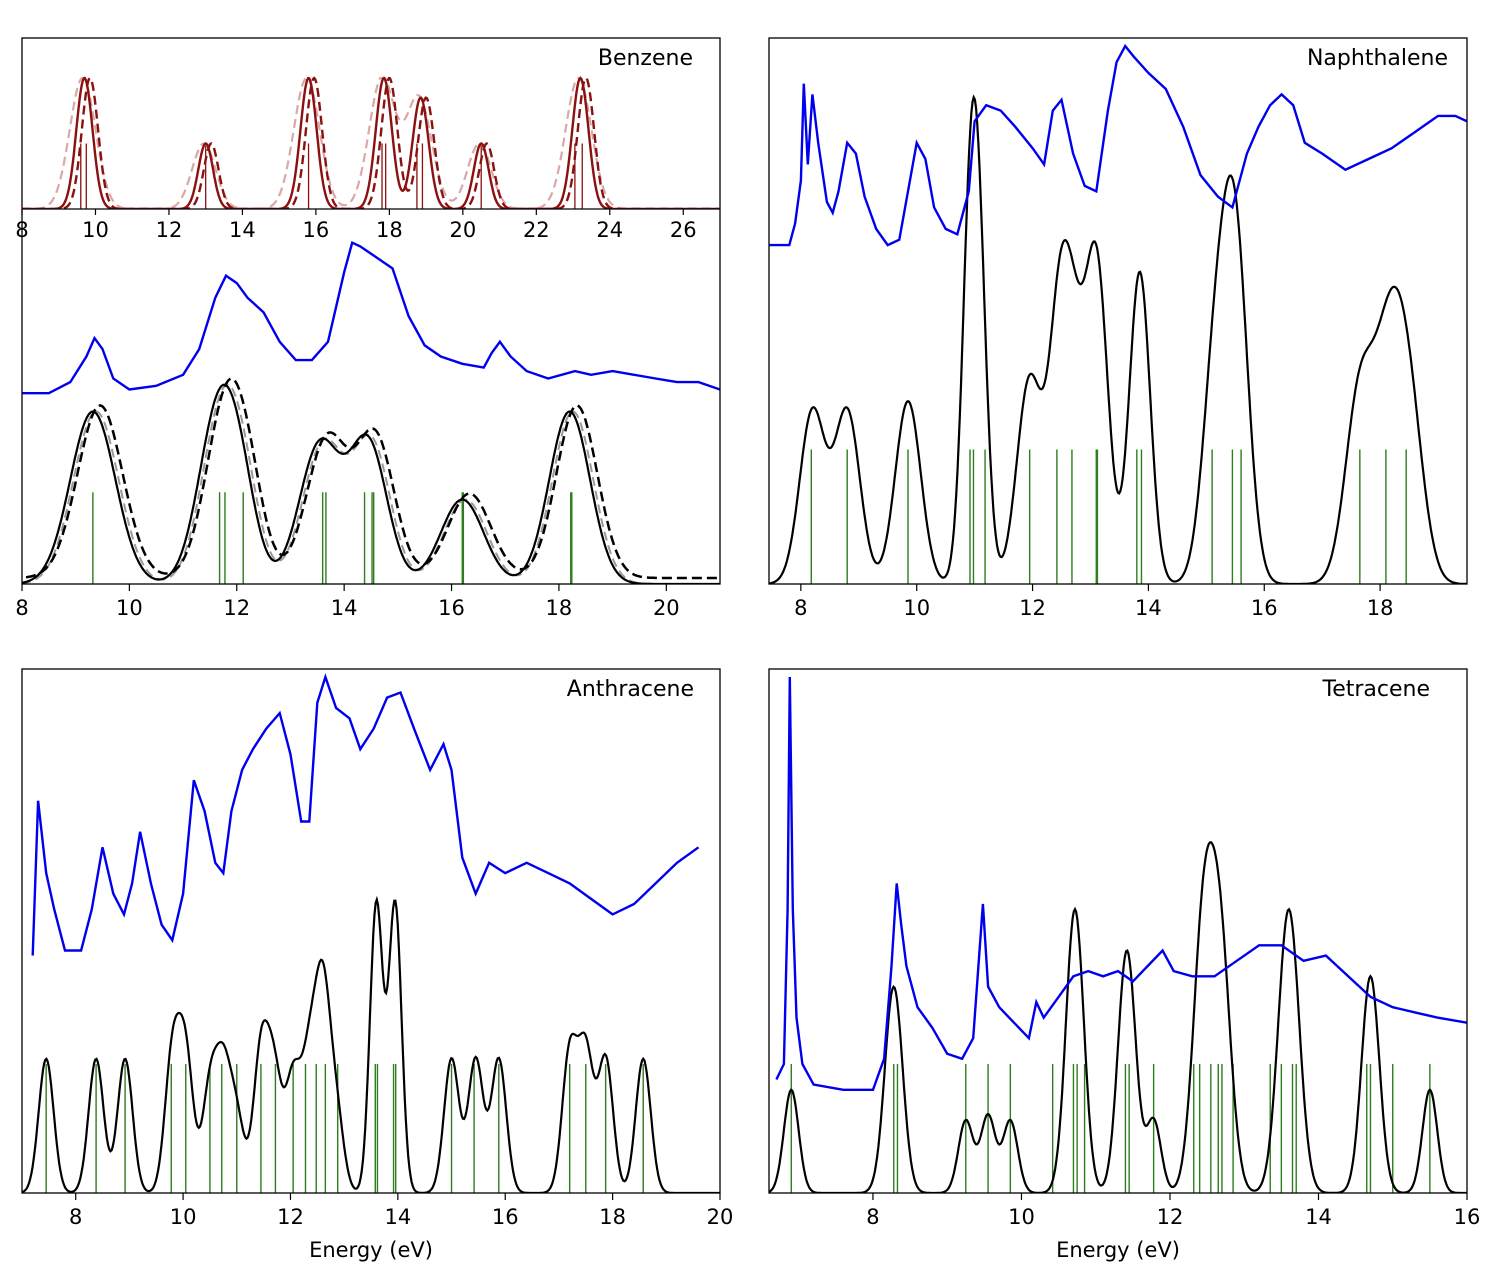 The height and width of the screenshot is (1263, 1495). Describe the element at coordinates (95, 230) in the screenshot. I see `inset-x-tick-label-1: 10` at that location.